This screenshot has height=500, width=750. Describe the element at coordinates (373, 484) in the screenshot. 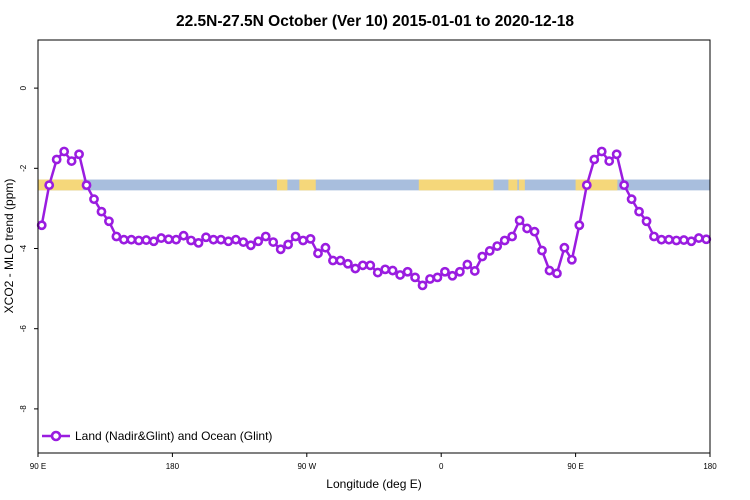

I see `x-axis-label: Longitude (deg E)` at that location.